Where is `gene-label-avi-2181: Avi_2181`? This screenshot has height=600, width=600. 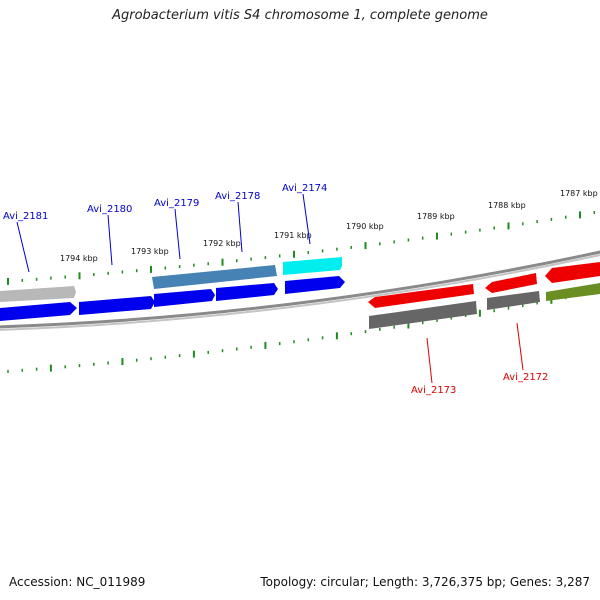
gene-label-avi-2181: Avi_2181 is located at coordinates (25, 216).